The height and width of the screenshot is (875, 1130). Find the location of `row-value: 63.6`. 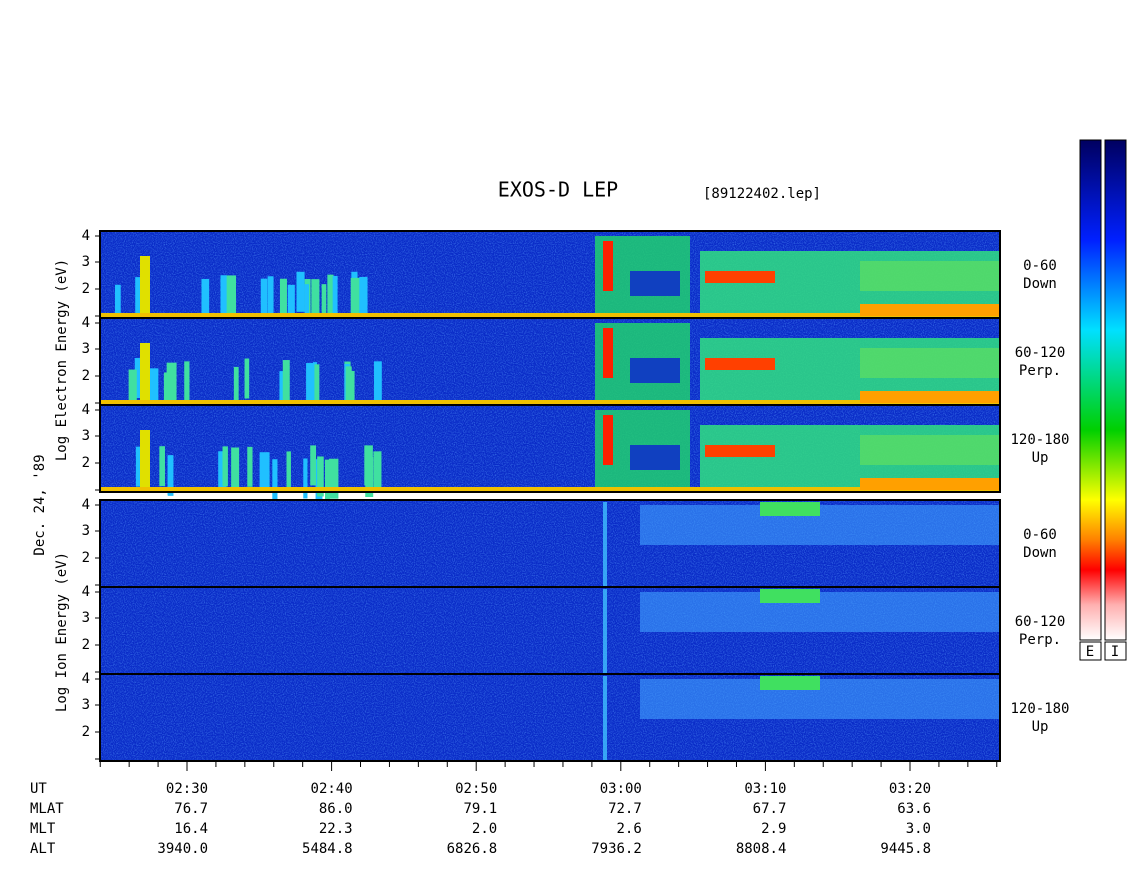

row-value: 63.6 is located at coordinates (914, 809).